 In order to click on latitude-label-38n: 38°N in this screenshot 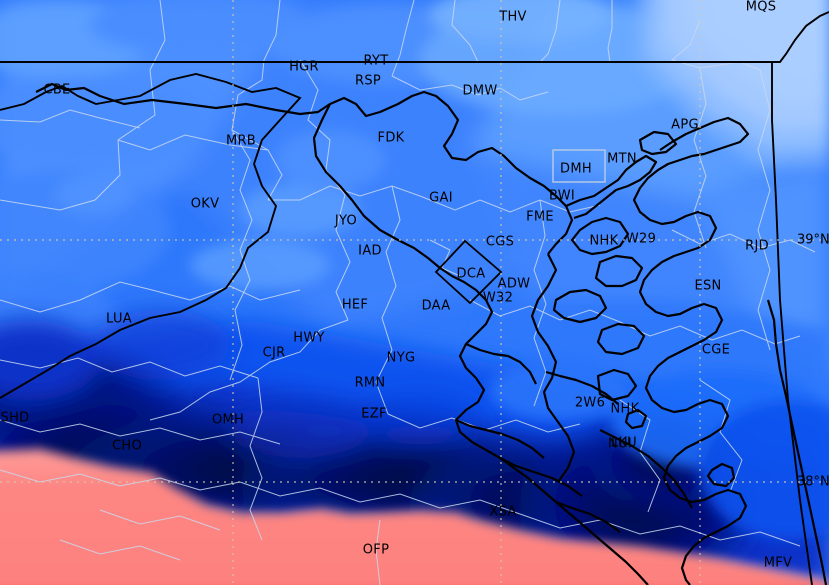, I will do `click(813, 482)`.